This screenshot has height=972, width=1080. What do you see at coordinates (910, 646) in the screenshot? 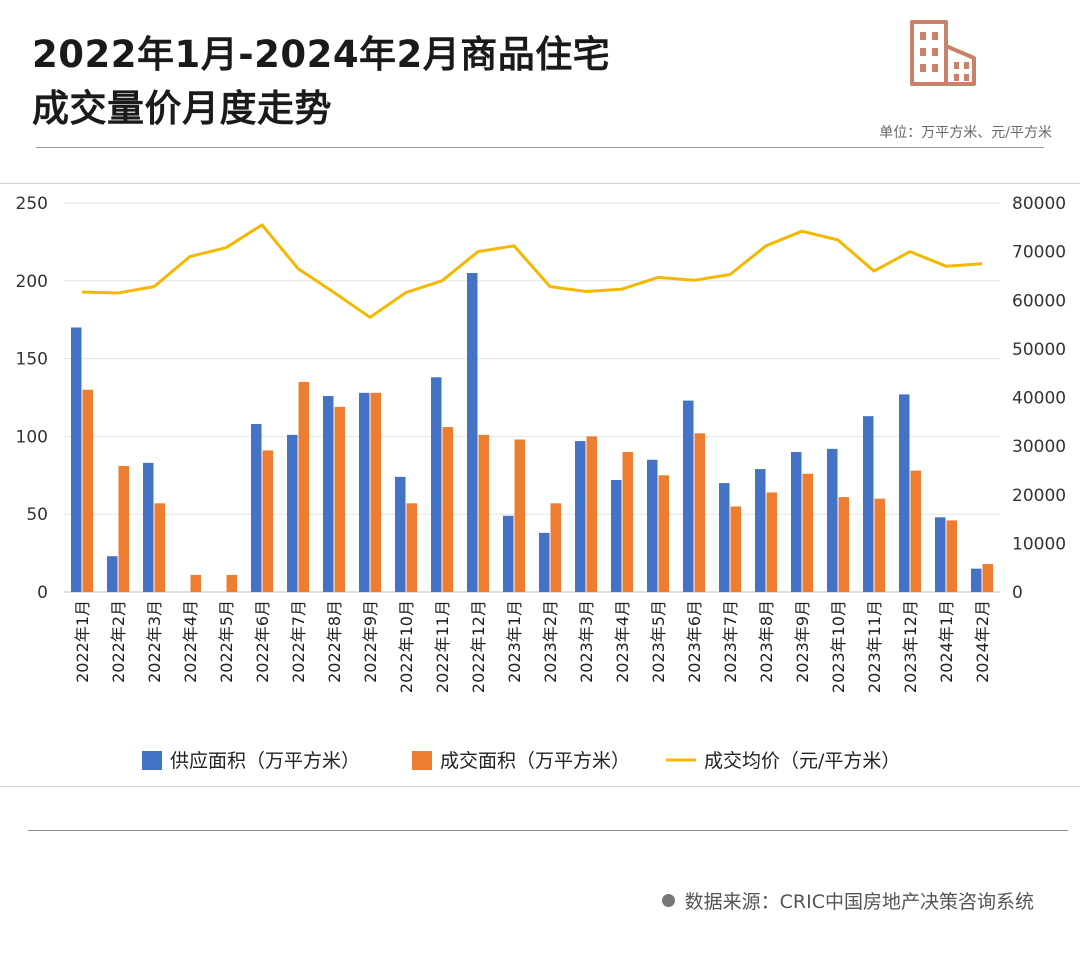
I see `category-label: 2023年12月` at bounding box center [910, 646].